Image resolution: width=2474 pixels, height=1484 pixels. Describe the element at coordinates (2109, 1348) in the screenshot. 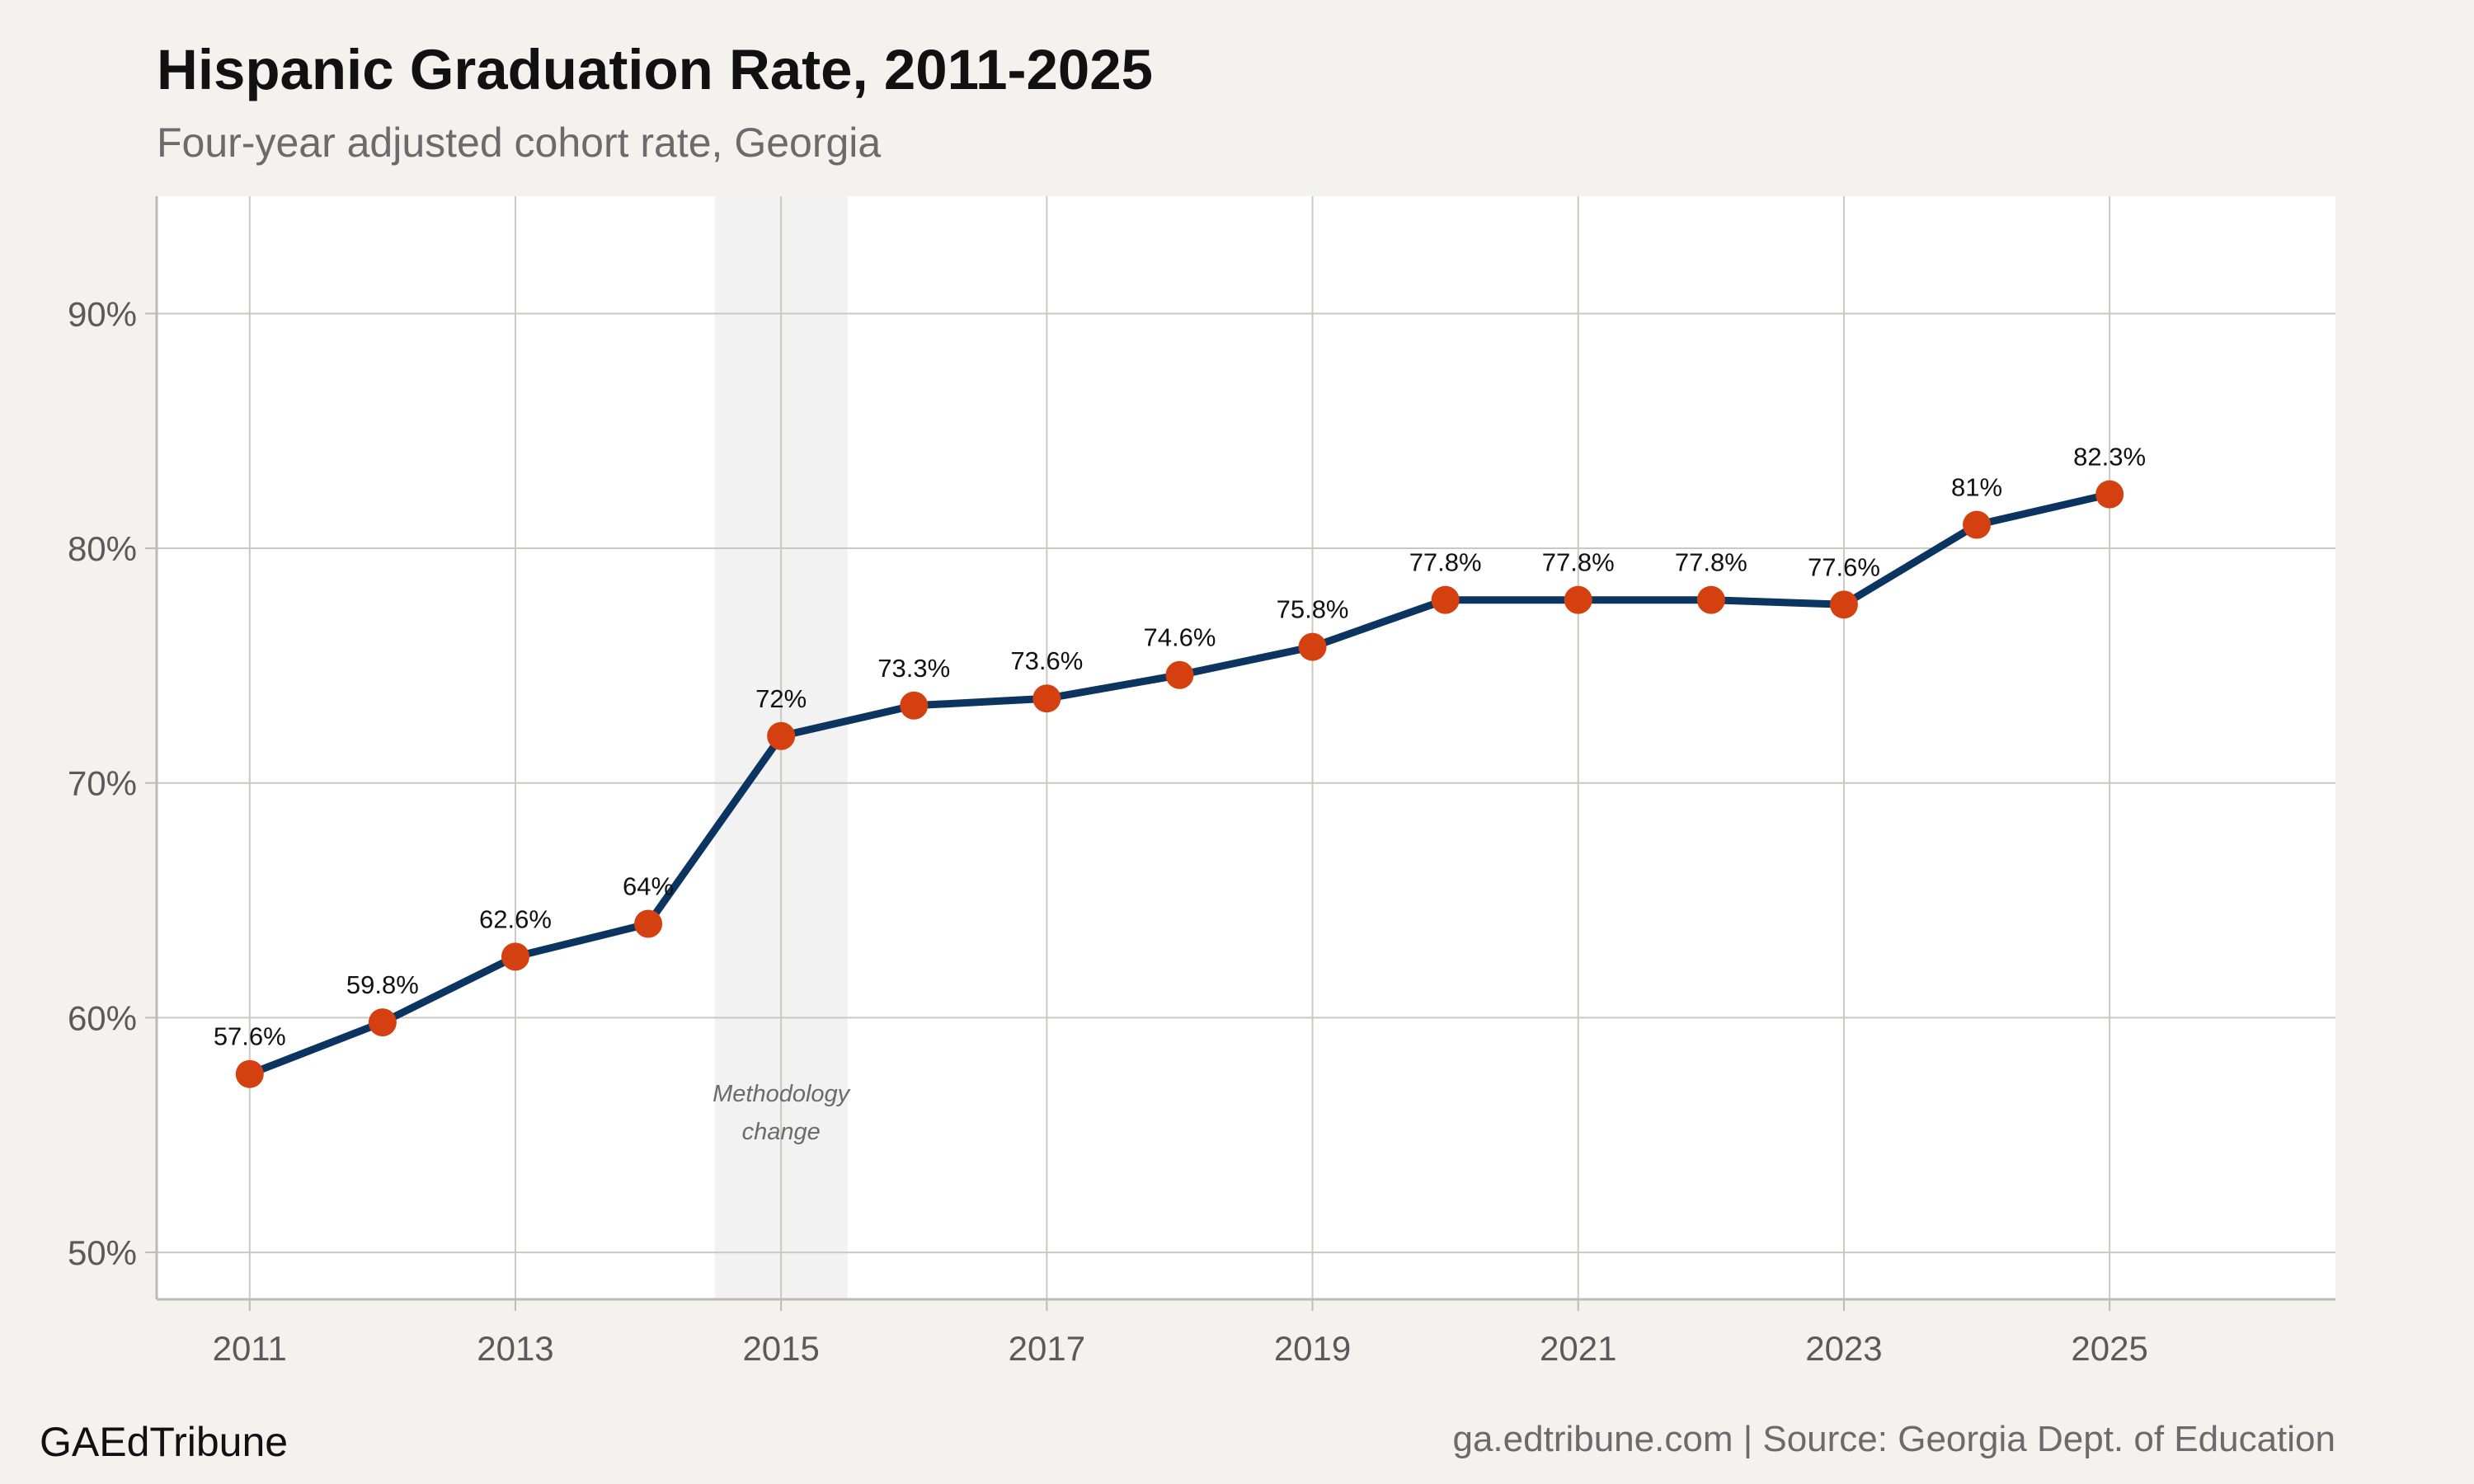

I see `x-tick-label-2025: 2025` at that location.